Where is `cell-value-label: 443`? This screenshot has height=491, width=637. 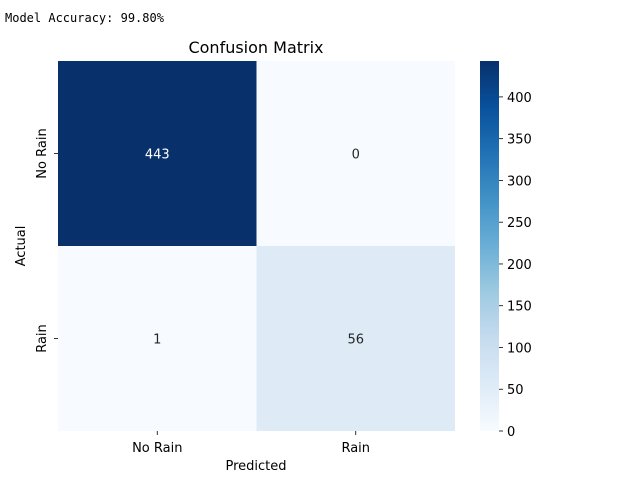
cell-value-label: 443 is located at coordinates (157, 155).